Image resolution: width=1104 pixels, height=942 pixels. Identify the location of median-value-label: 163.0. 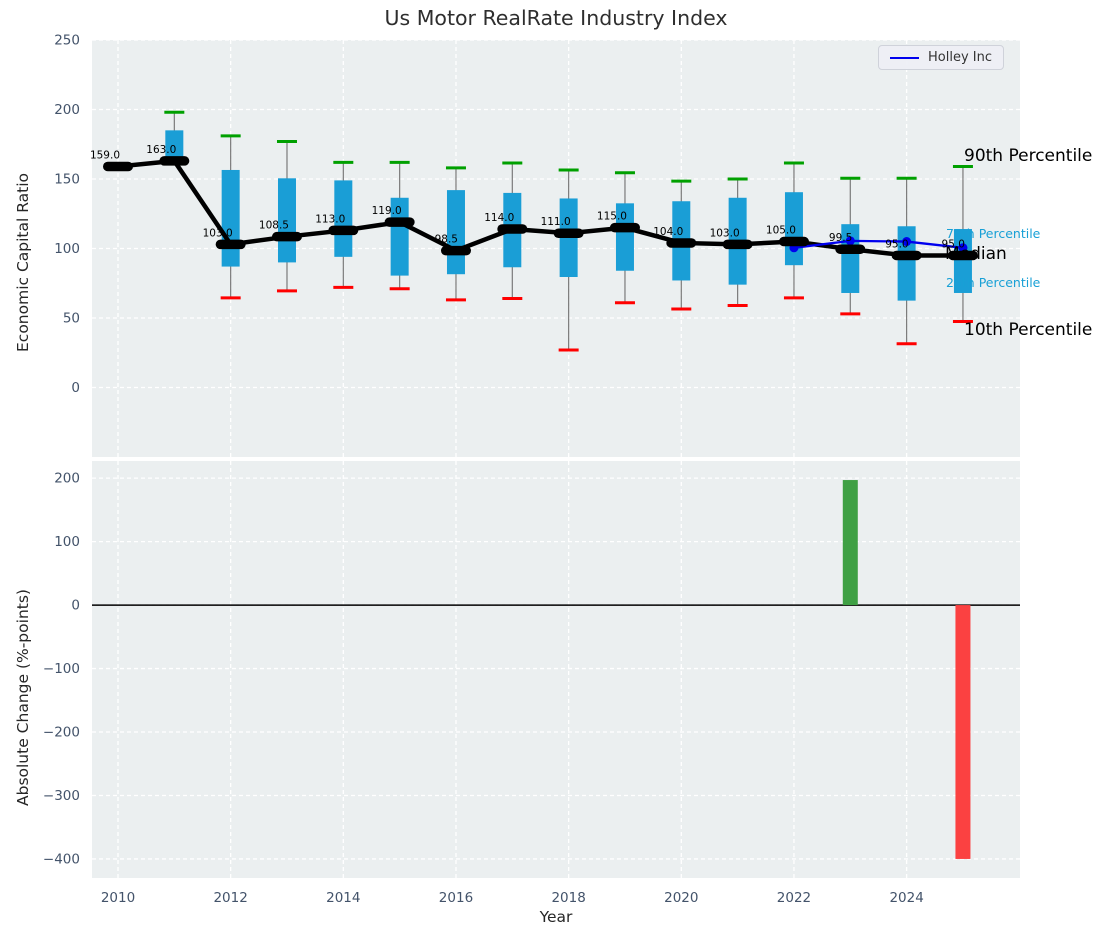
(161, 150).